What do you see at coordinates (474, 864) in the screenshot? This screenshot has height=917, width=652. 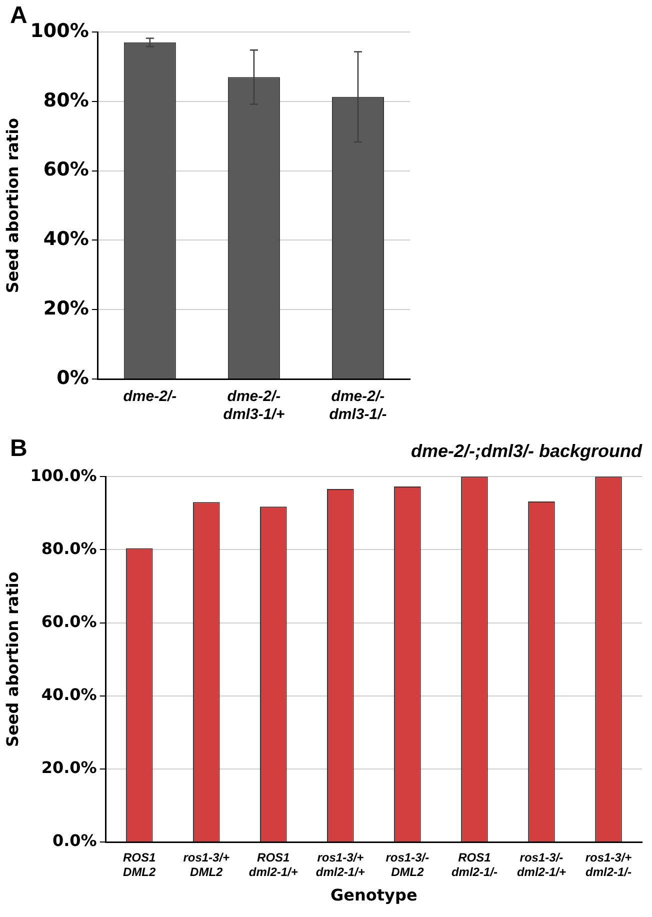 I see `x-tick-label: ROS1 dml2-1/-` at bounding box center [474, 864].